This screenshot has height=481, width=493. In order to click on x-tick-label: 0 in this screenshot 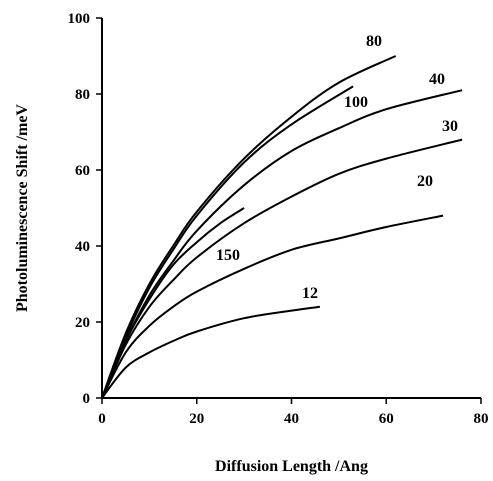, I will do `click(102, 419)`.